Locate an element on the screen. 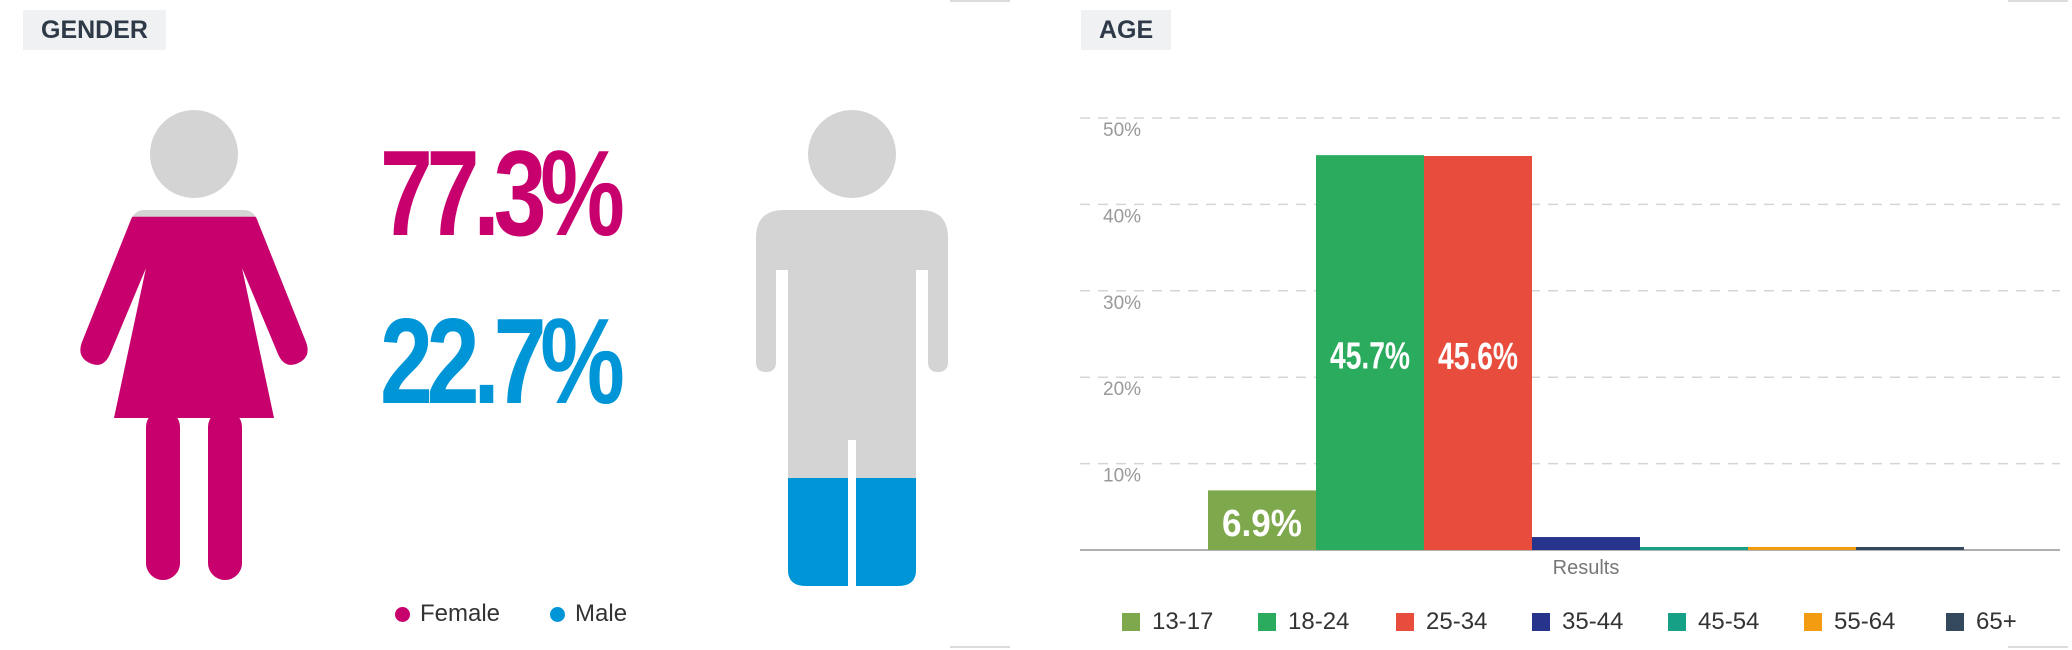 The image size is (2072, 650). male-percentage: 22.7% is located at coordinates (502, 361).